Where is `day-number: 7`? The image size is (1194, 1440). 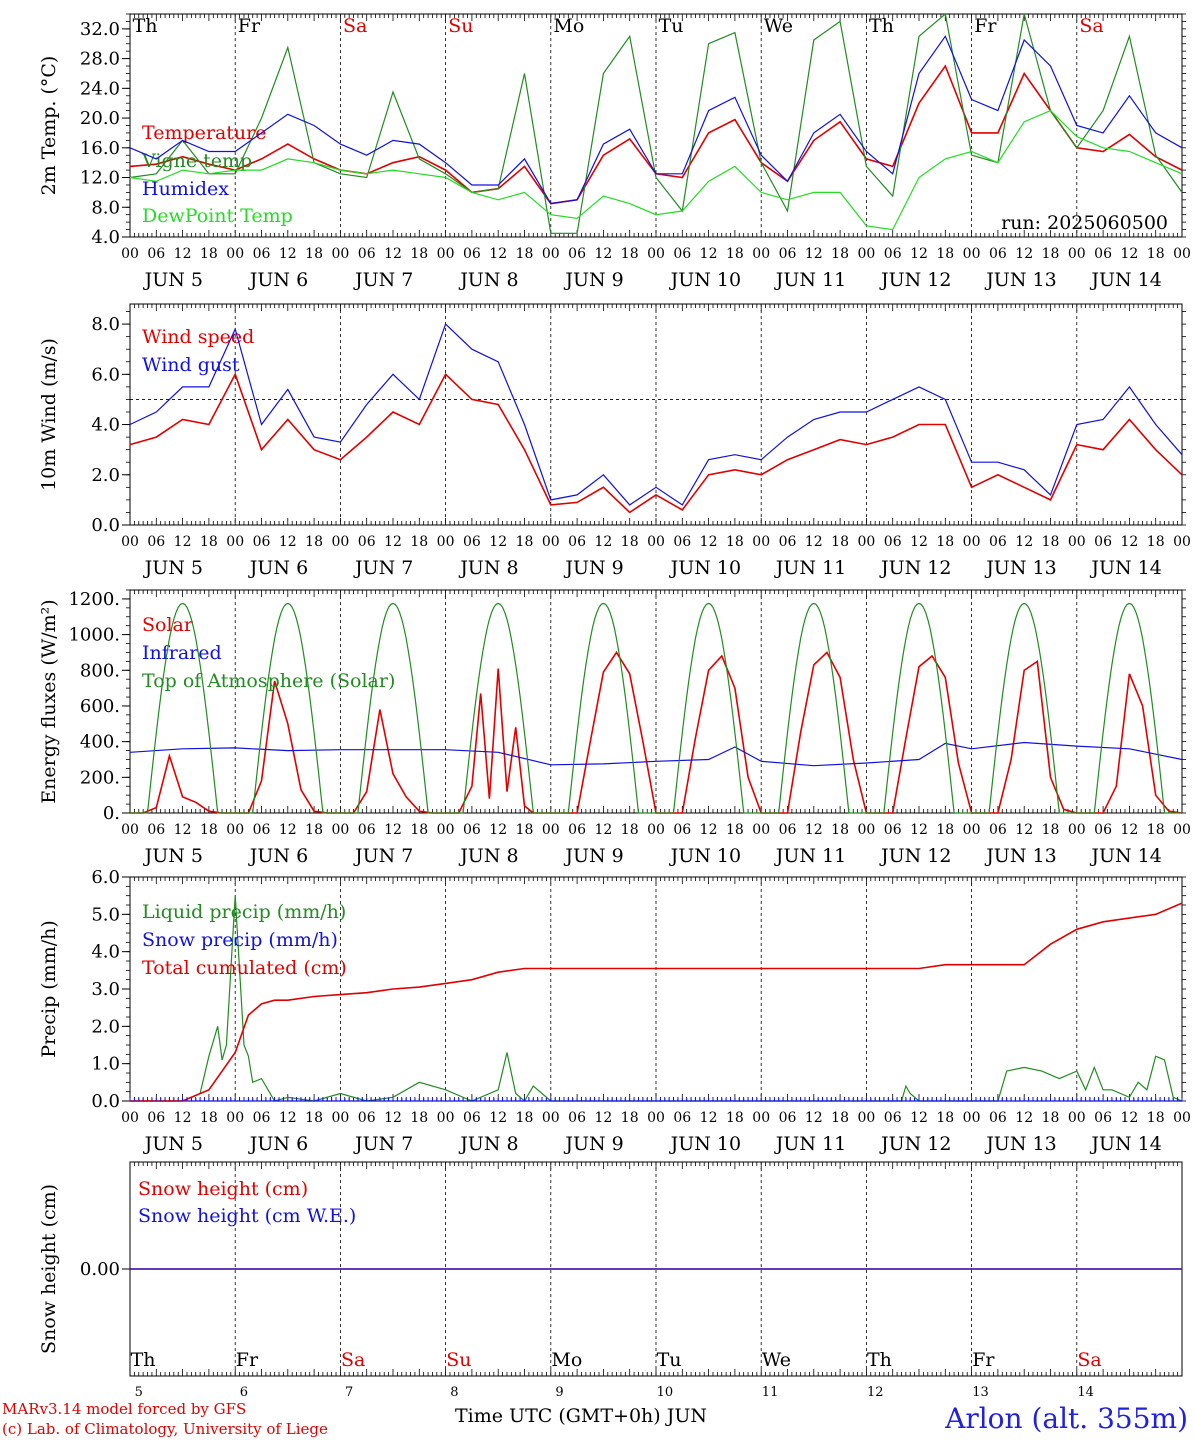 day-number: 7 is located at coordinates (349, 1392).